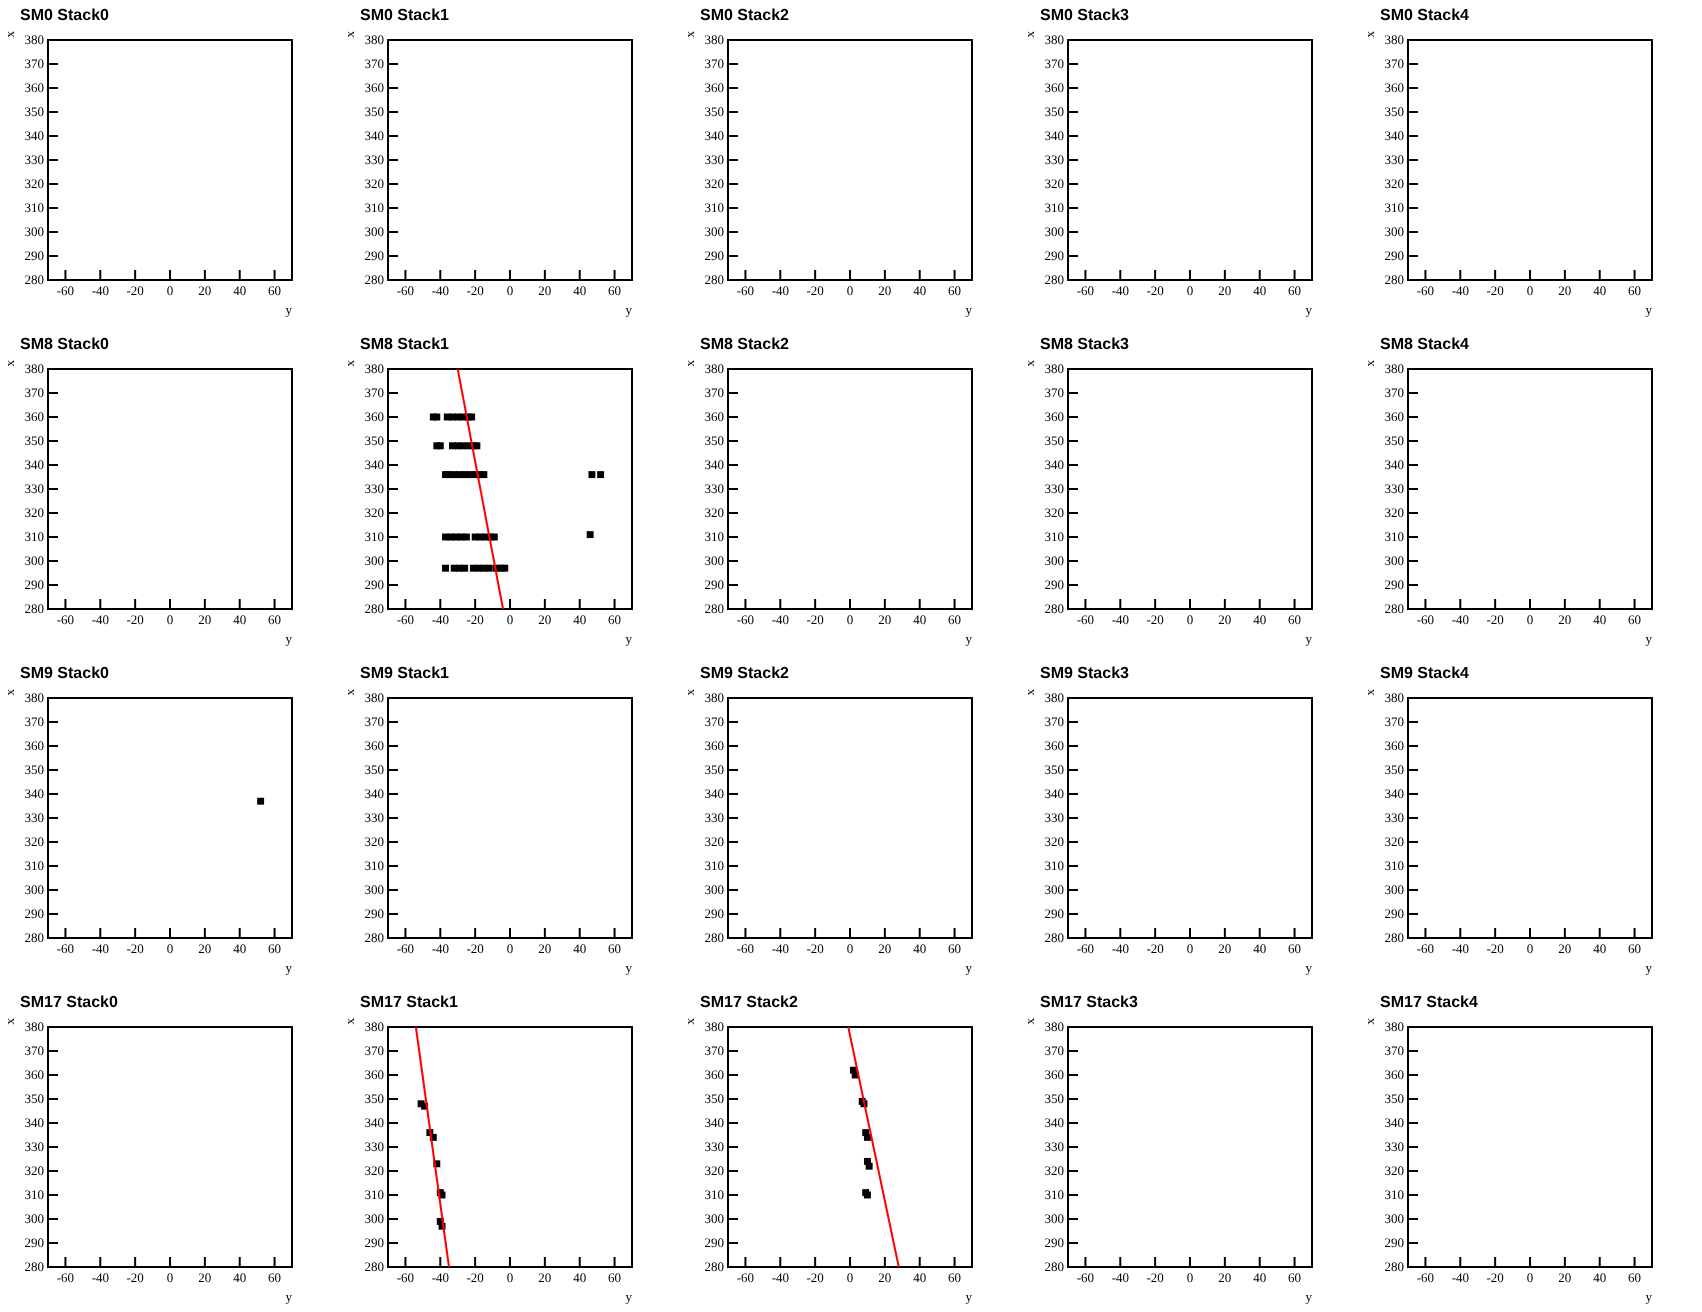 Image resolution: width=1702 pixels, height=1312 pixels. I want to click on chart-title: SM9 Stack2, so click(745, 673).